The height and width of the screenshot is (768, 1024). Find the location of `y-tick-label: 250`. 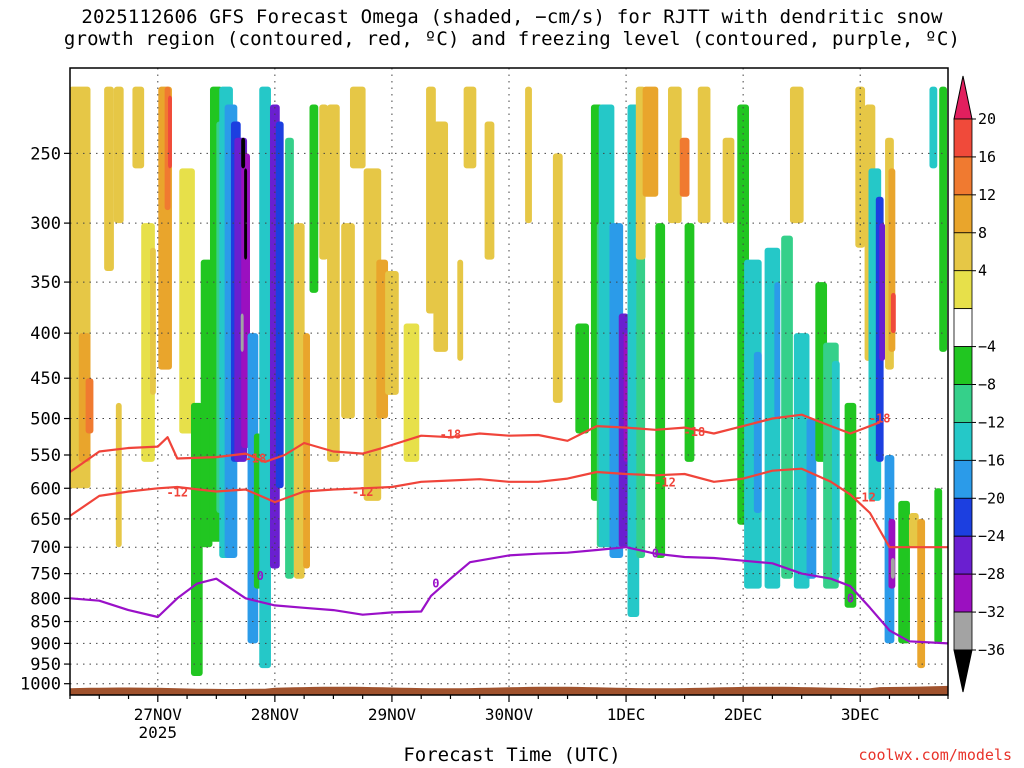

y-tick-label: 250 is located at coordinates (45, 154).